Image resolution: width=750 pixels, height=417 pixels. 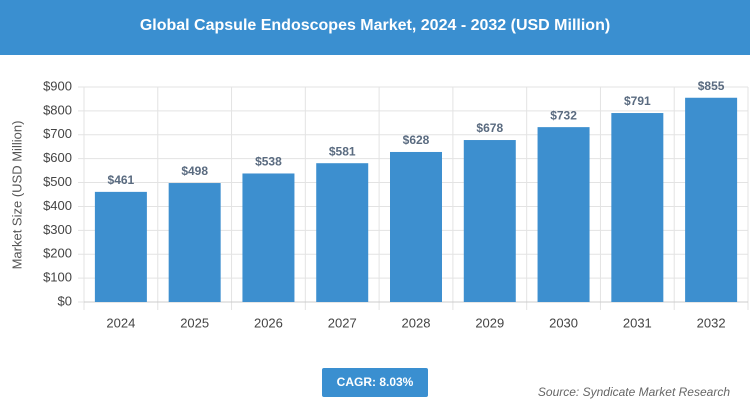 What do you see at coordinates (563, 322) in the screenshot?
I see `x-tick-label: 2030` at bounding box center [563, 322].